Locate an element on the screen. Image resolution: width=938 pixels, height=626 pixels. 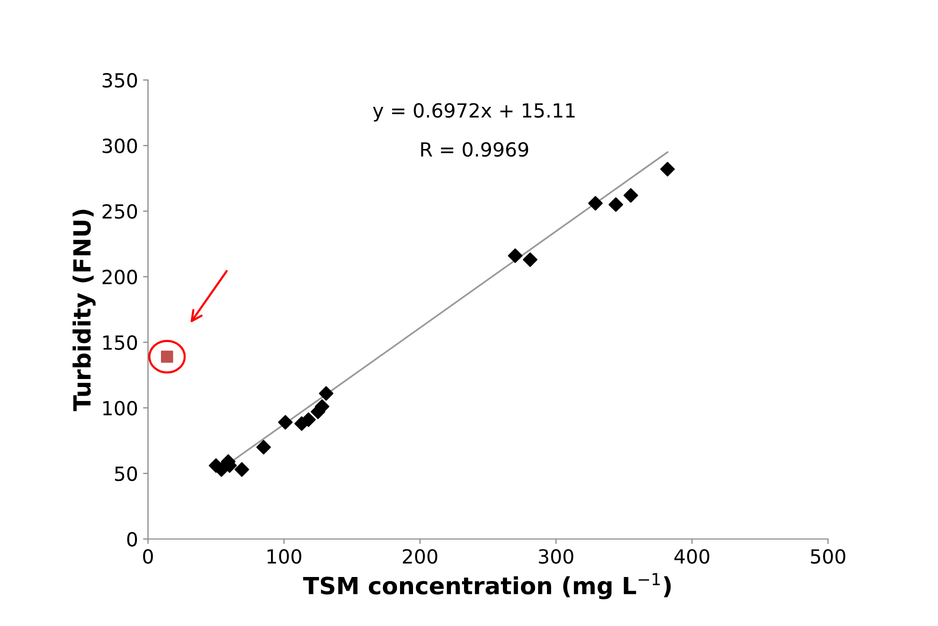
y-tick-label: 0 is located at coordinates (132, 539).